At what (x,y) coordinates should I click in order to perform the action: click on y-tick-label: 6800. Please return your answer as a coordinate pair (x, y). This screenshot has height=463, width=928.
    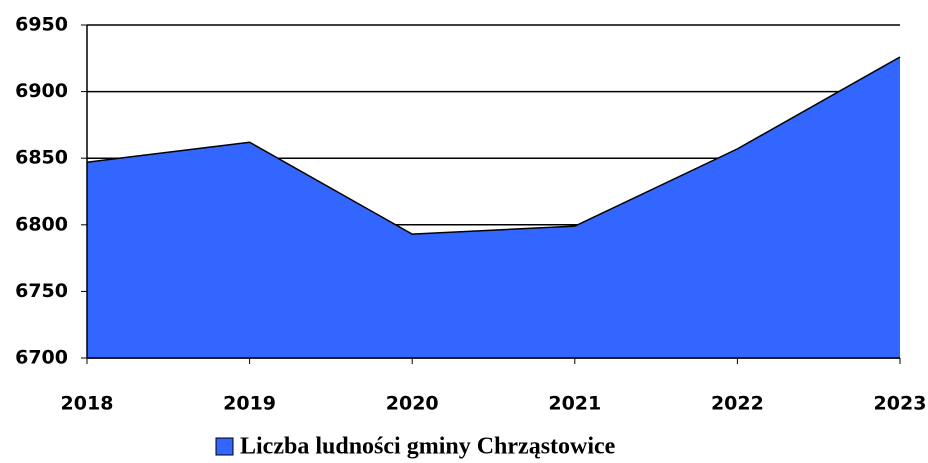
    Looking at the image, I should click on (41, 224).